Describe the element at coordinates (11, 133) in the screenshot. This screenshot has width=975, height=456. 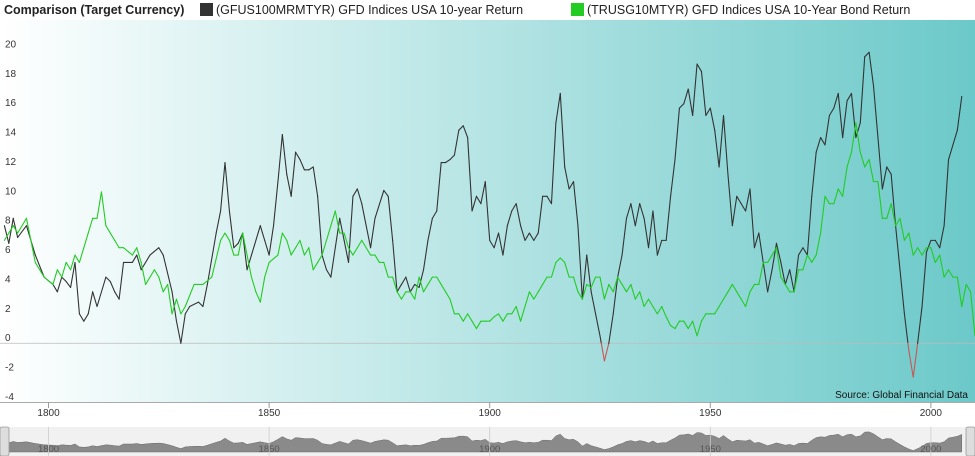
I see `y-tick-label: 14` at that location.